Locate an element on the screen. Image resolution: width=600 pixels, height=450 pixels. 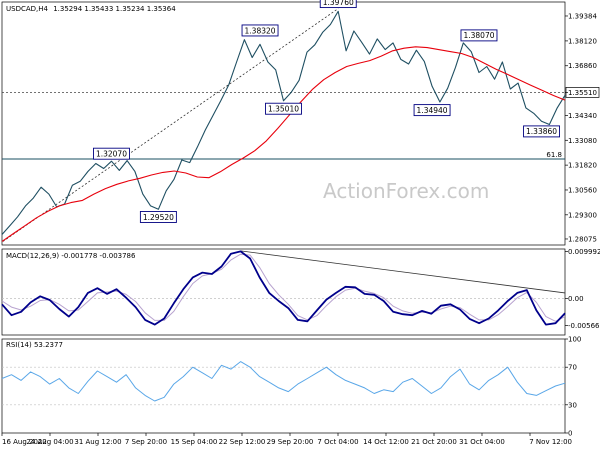
symbol: USDCAD,H4 is located at coordinates (27, 9).